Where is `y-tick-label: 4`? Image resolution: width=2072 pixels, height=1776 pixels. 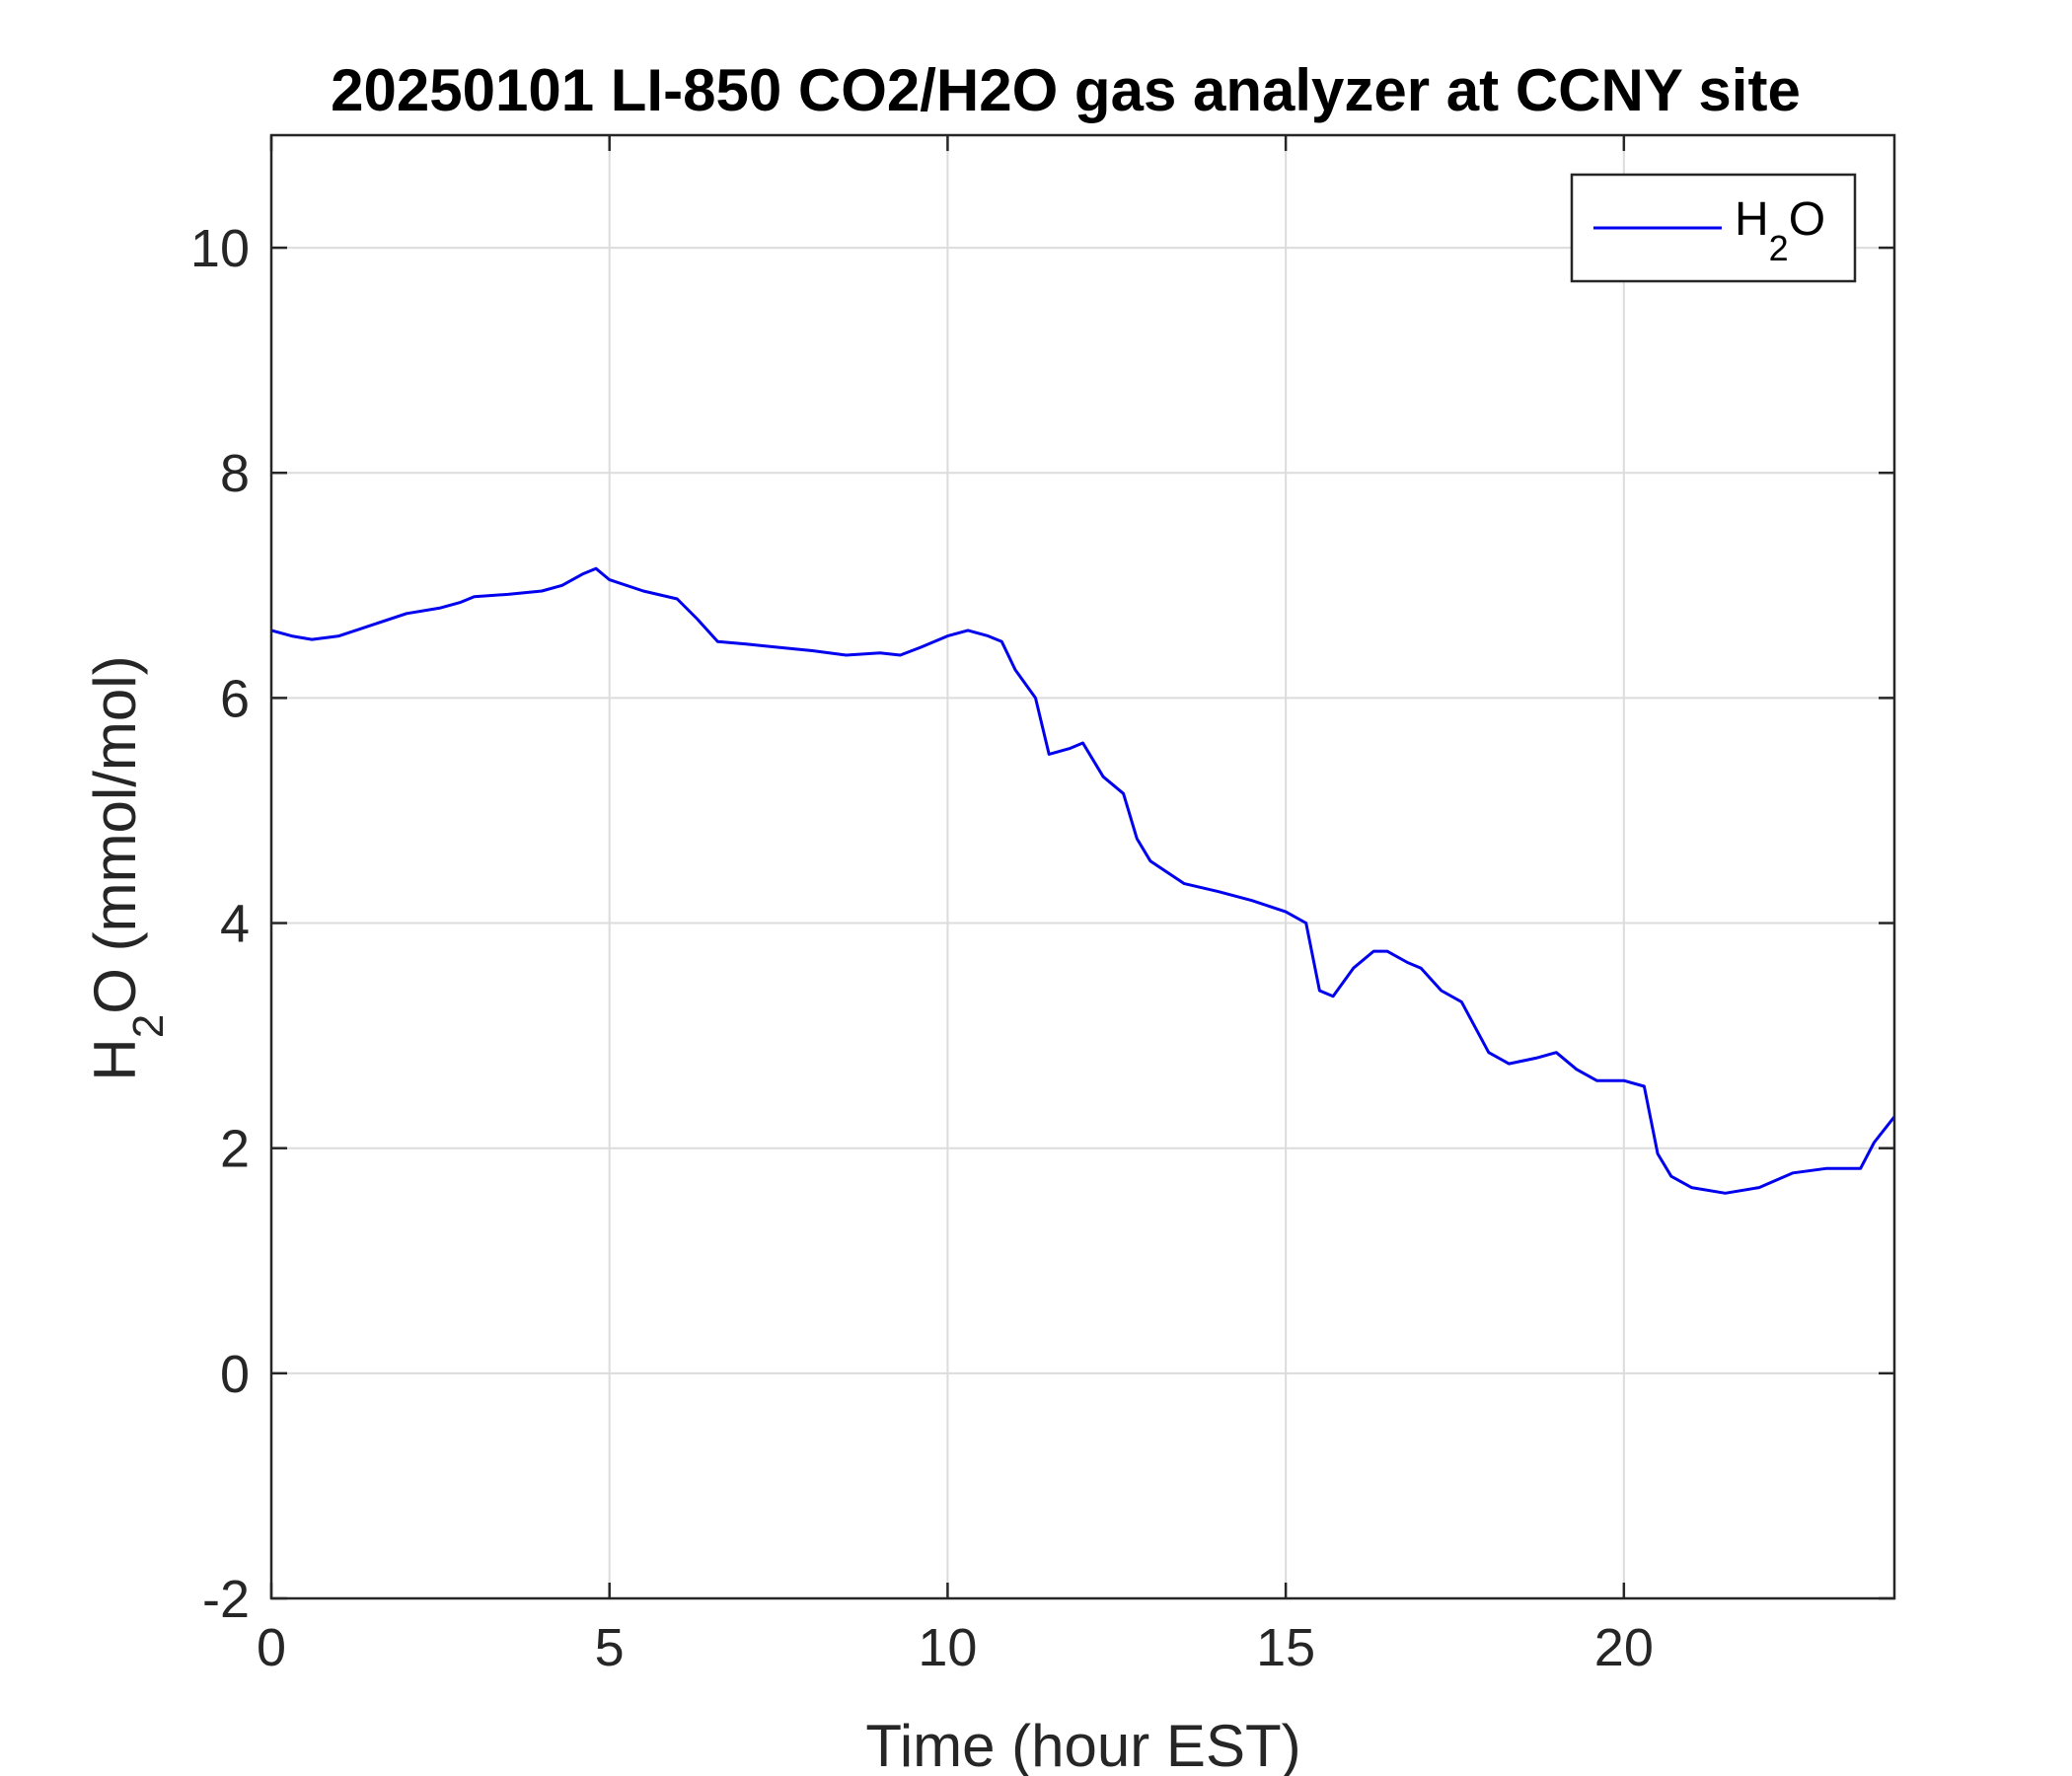 y-tick-label: 4 is located at coordinates (235, 925).